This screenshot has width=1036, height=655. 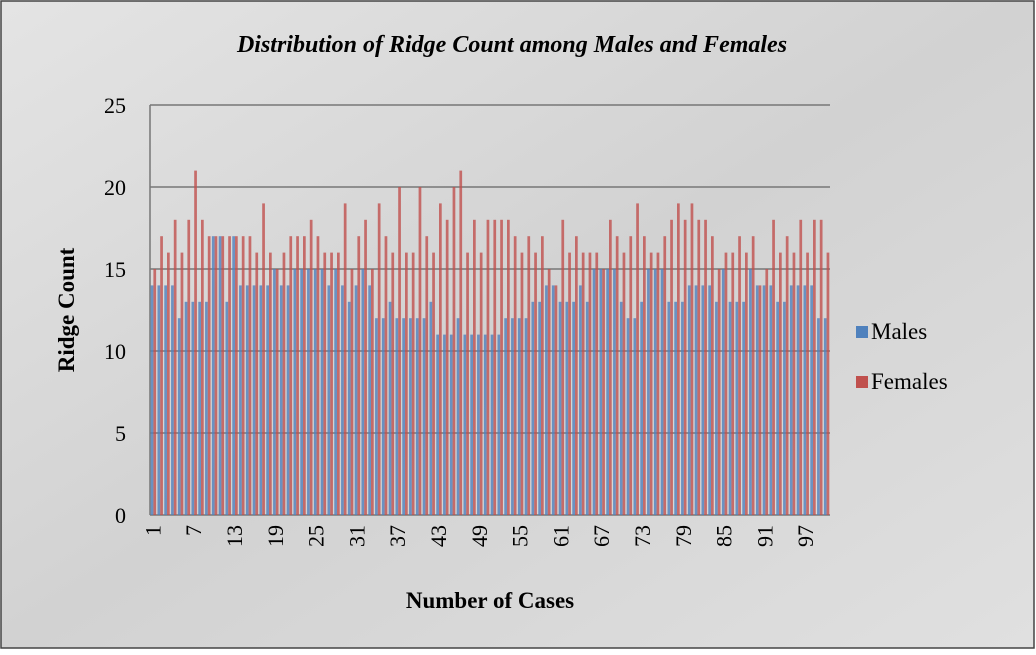 What do you see at coordinates (724, 536) in the screenshot?
I see `x-tick-label: 85` at bounding box center [724, 536].